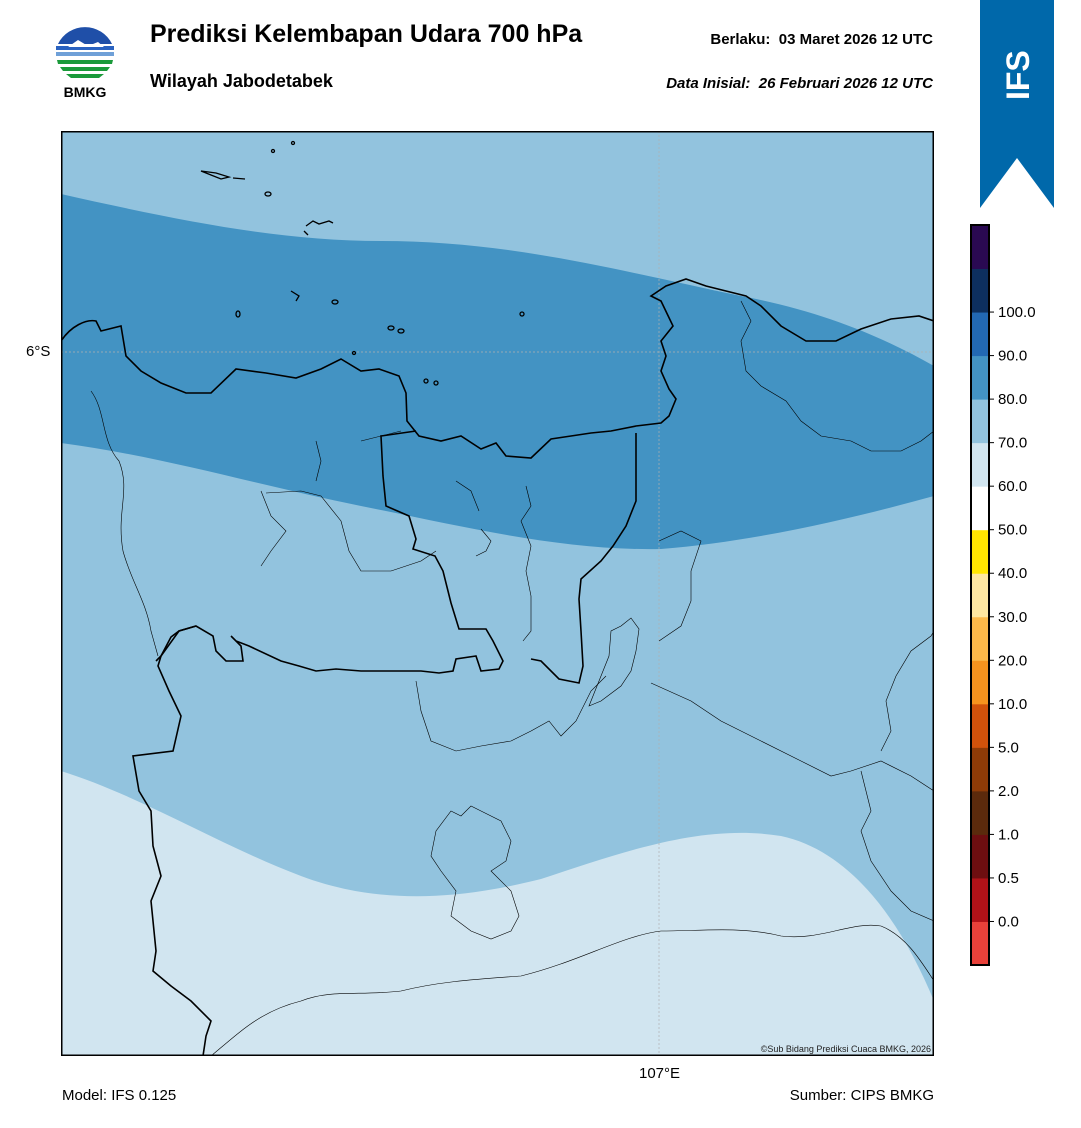 The image size is (1081, 1128). What do you see at coordinates (846, 1049) in the screenshot?
I see `map-copyright: ©Sub Bidang Prediksi Cuaca BMKG, 2026` at bounding box center [846, 1049].